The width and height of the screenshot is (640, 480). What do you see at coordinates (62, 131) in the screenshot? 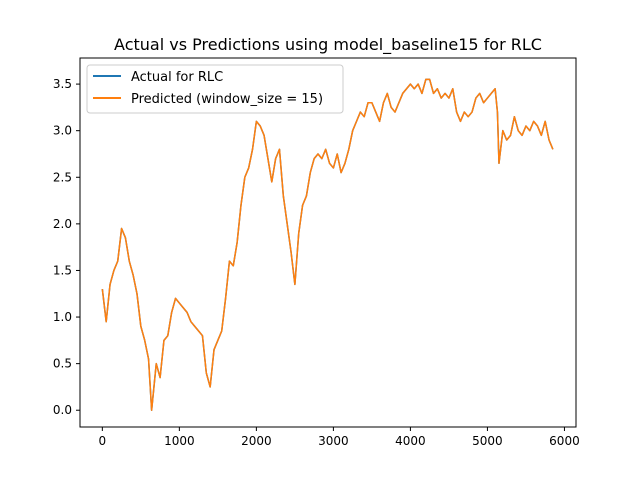
I see `y-tick-label: 3.0` at bounding box center [62, 131].